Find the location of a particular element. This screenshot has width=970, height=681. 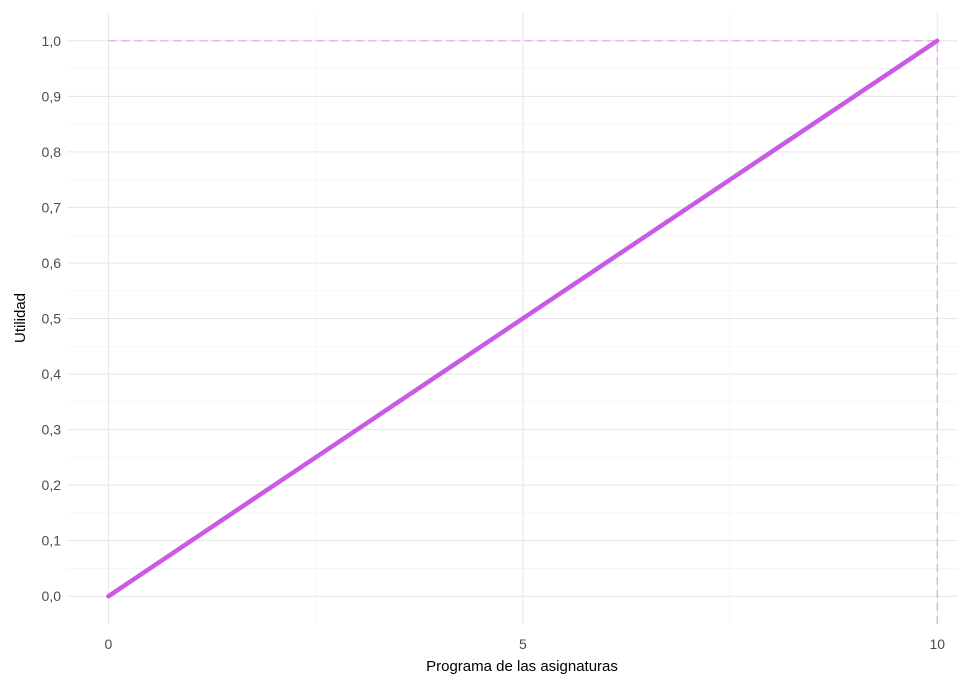

x-tick-labels: 0 5 10 is located at coordinates (525, 644).